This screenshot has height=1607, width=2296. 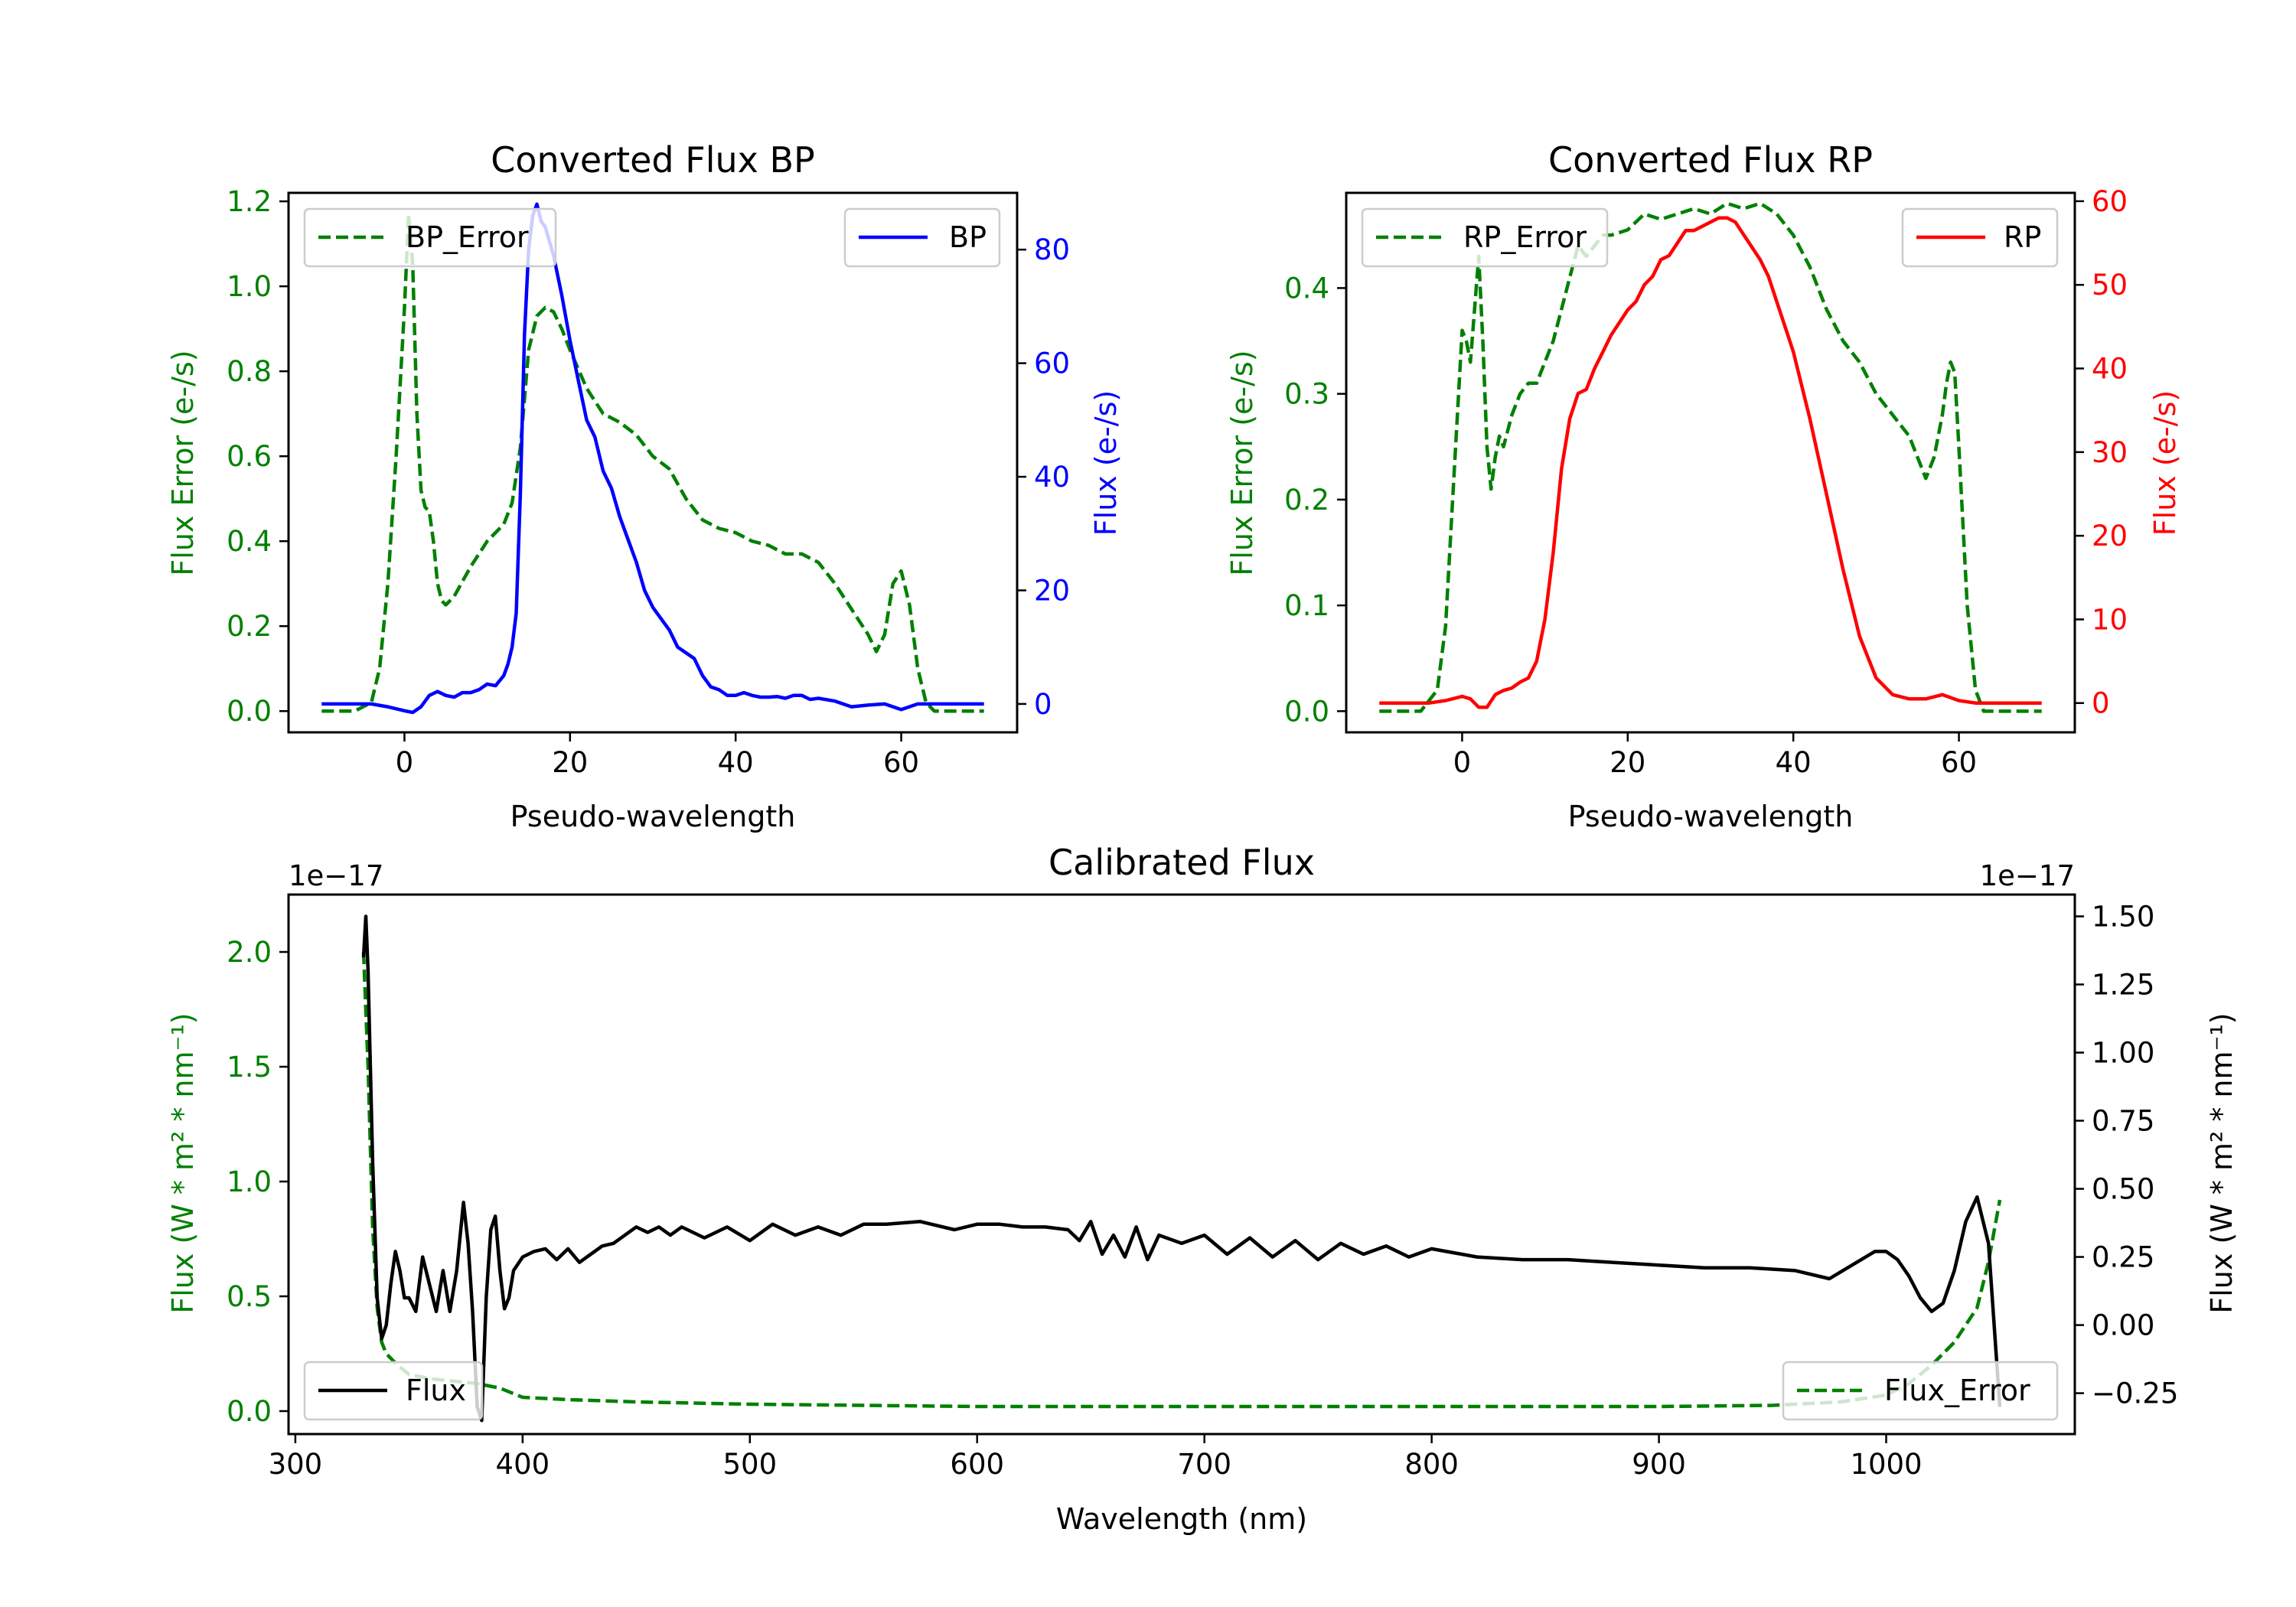 What do you see at coordinates (296, 1464) in the screenshot?
I see `xtick-label: 300` at bounding box center [296, 1464].